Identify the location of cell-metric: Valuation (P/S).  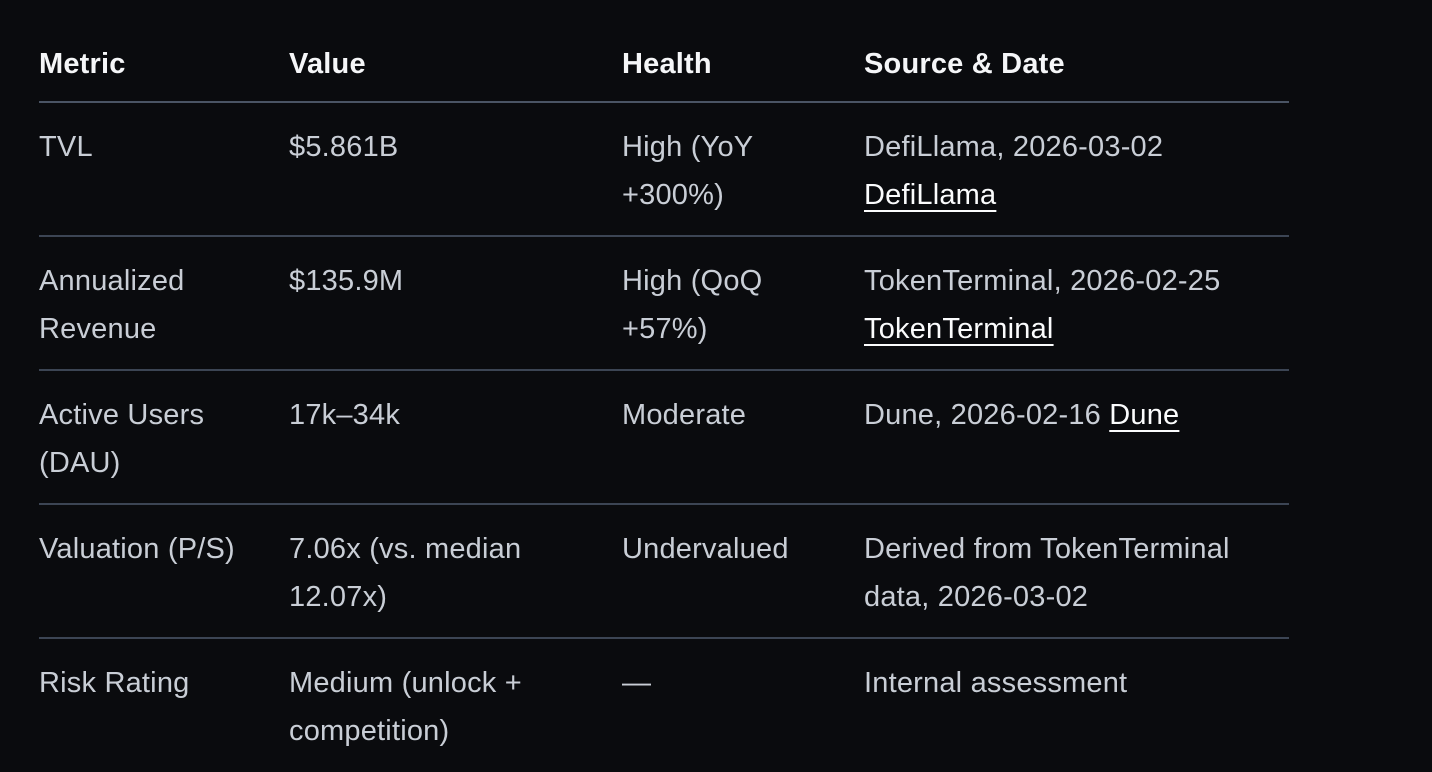
(164, 571).